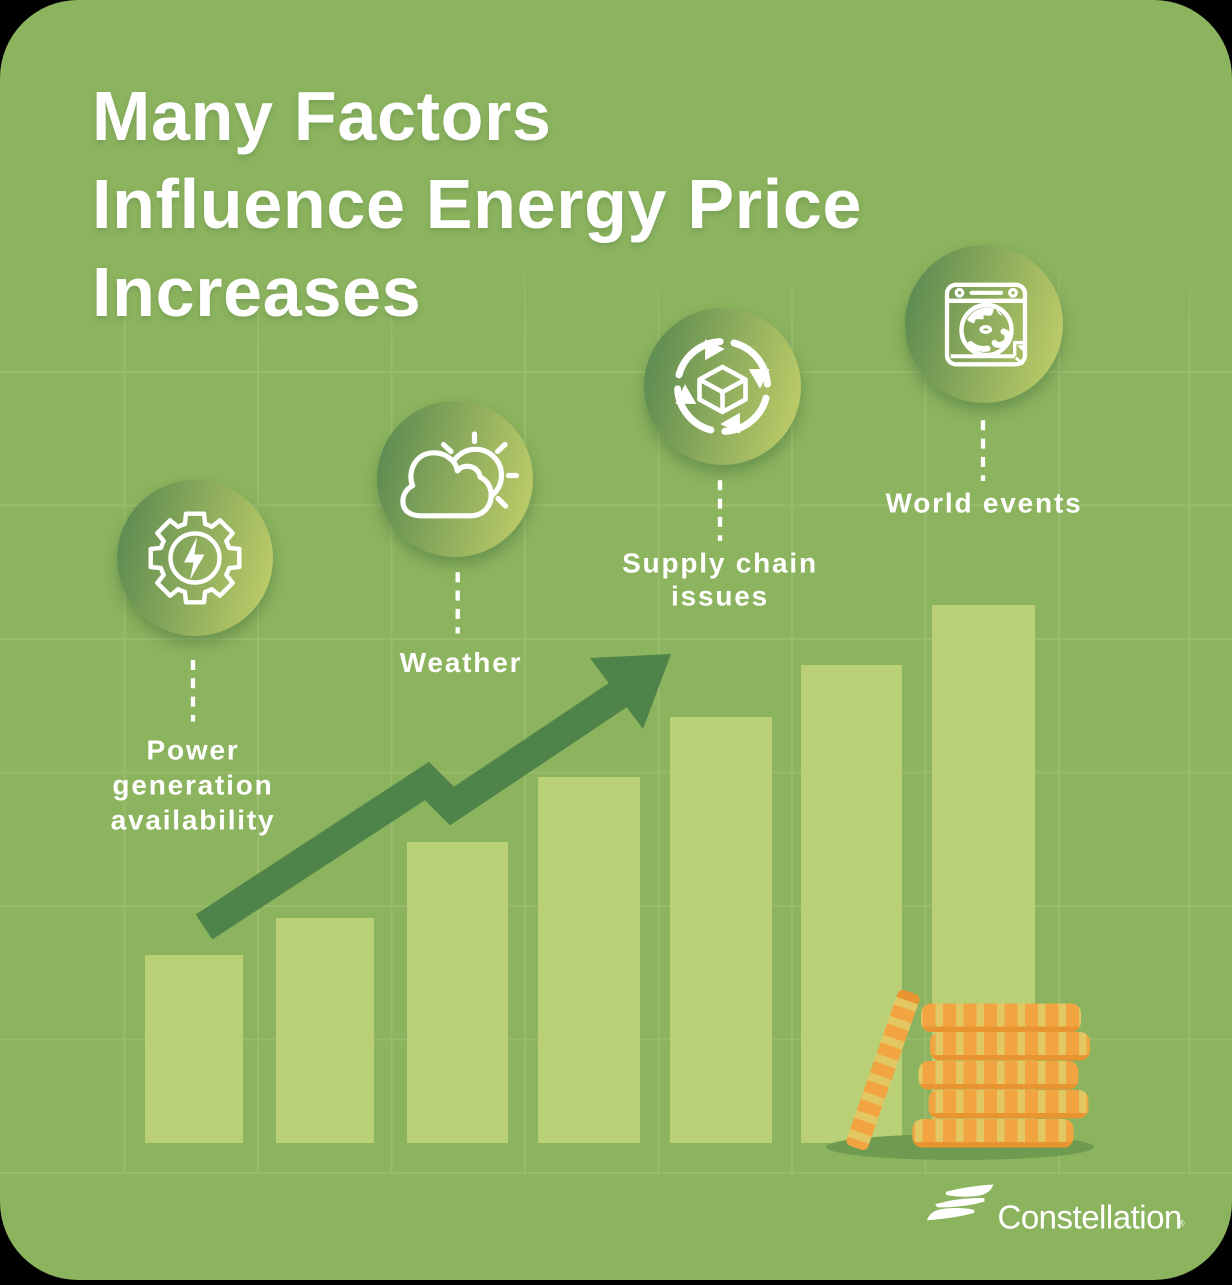 The width and height of the screenshot is (1232, 1285). Describe the element at coordinates (477, 204) in the screenshot. I see `svg-text: Influence Energy Price` at that location.